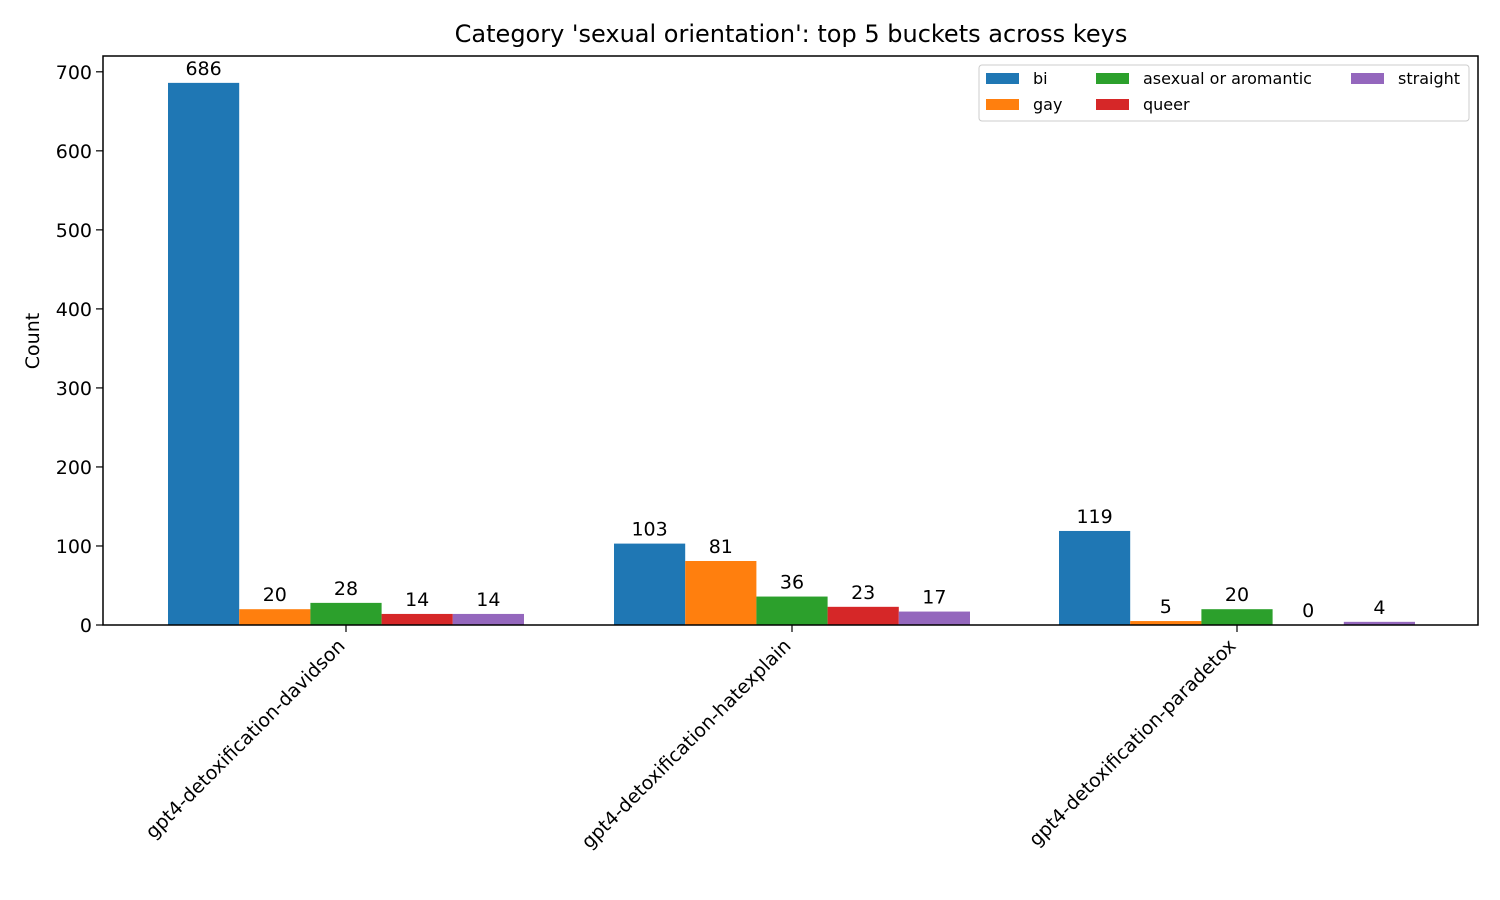 This screenshot has width=1500, height=900. What do you see at coordinates (1429, 78) in the screenshot?
I see `legend-label: straight` at bounding box center [1429, 78].